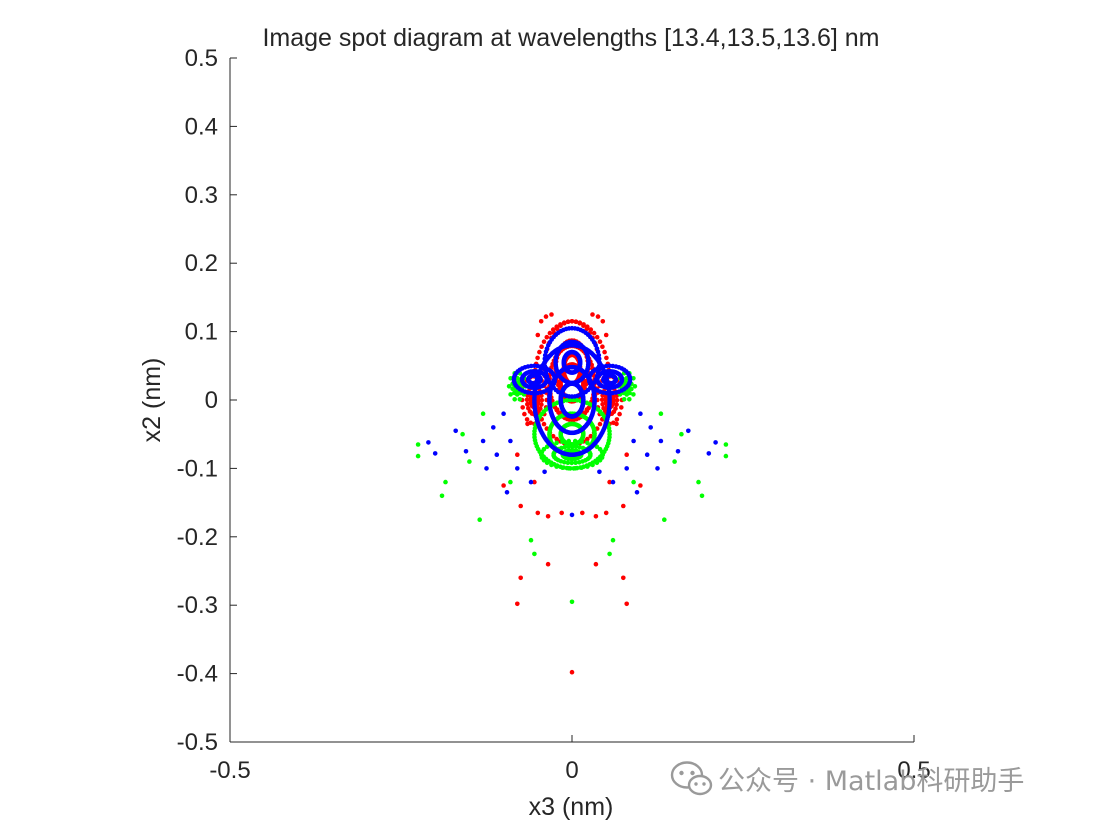  I want to click on y-axis-label: x2 (nm), so click(152, 400).